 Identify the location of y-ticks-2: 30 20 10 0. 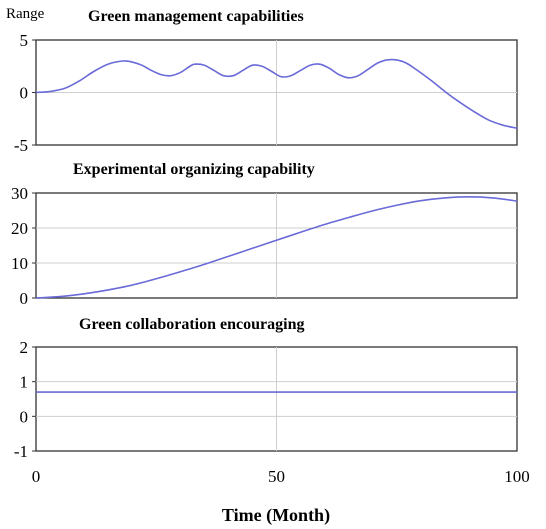
(23, 246).